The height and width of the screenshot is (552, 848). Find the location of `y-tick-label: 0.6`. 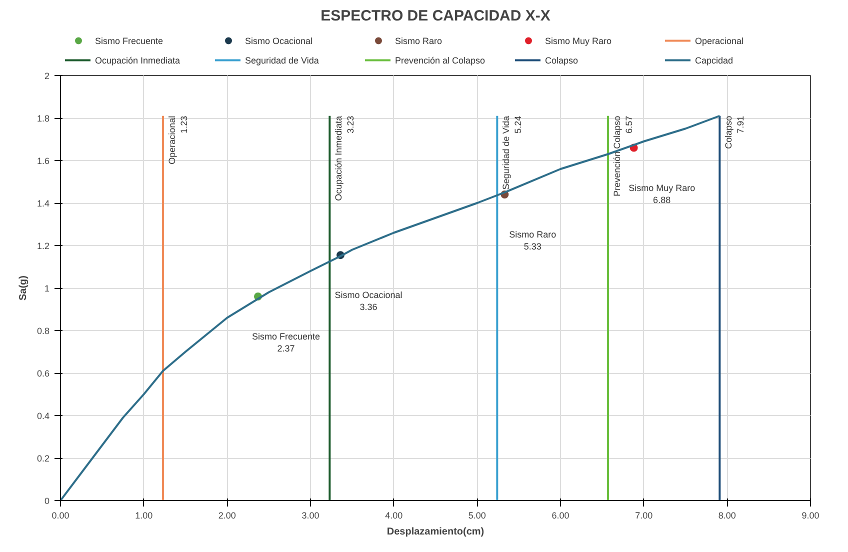

y-tick-label: 0.6 is located at coordinates (43, 373).